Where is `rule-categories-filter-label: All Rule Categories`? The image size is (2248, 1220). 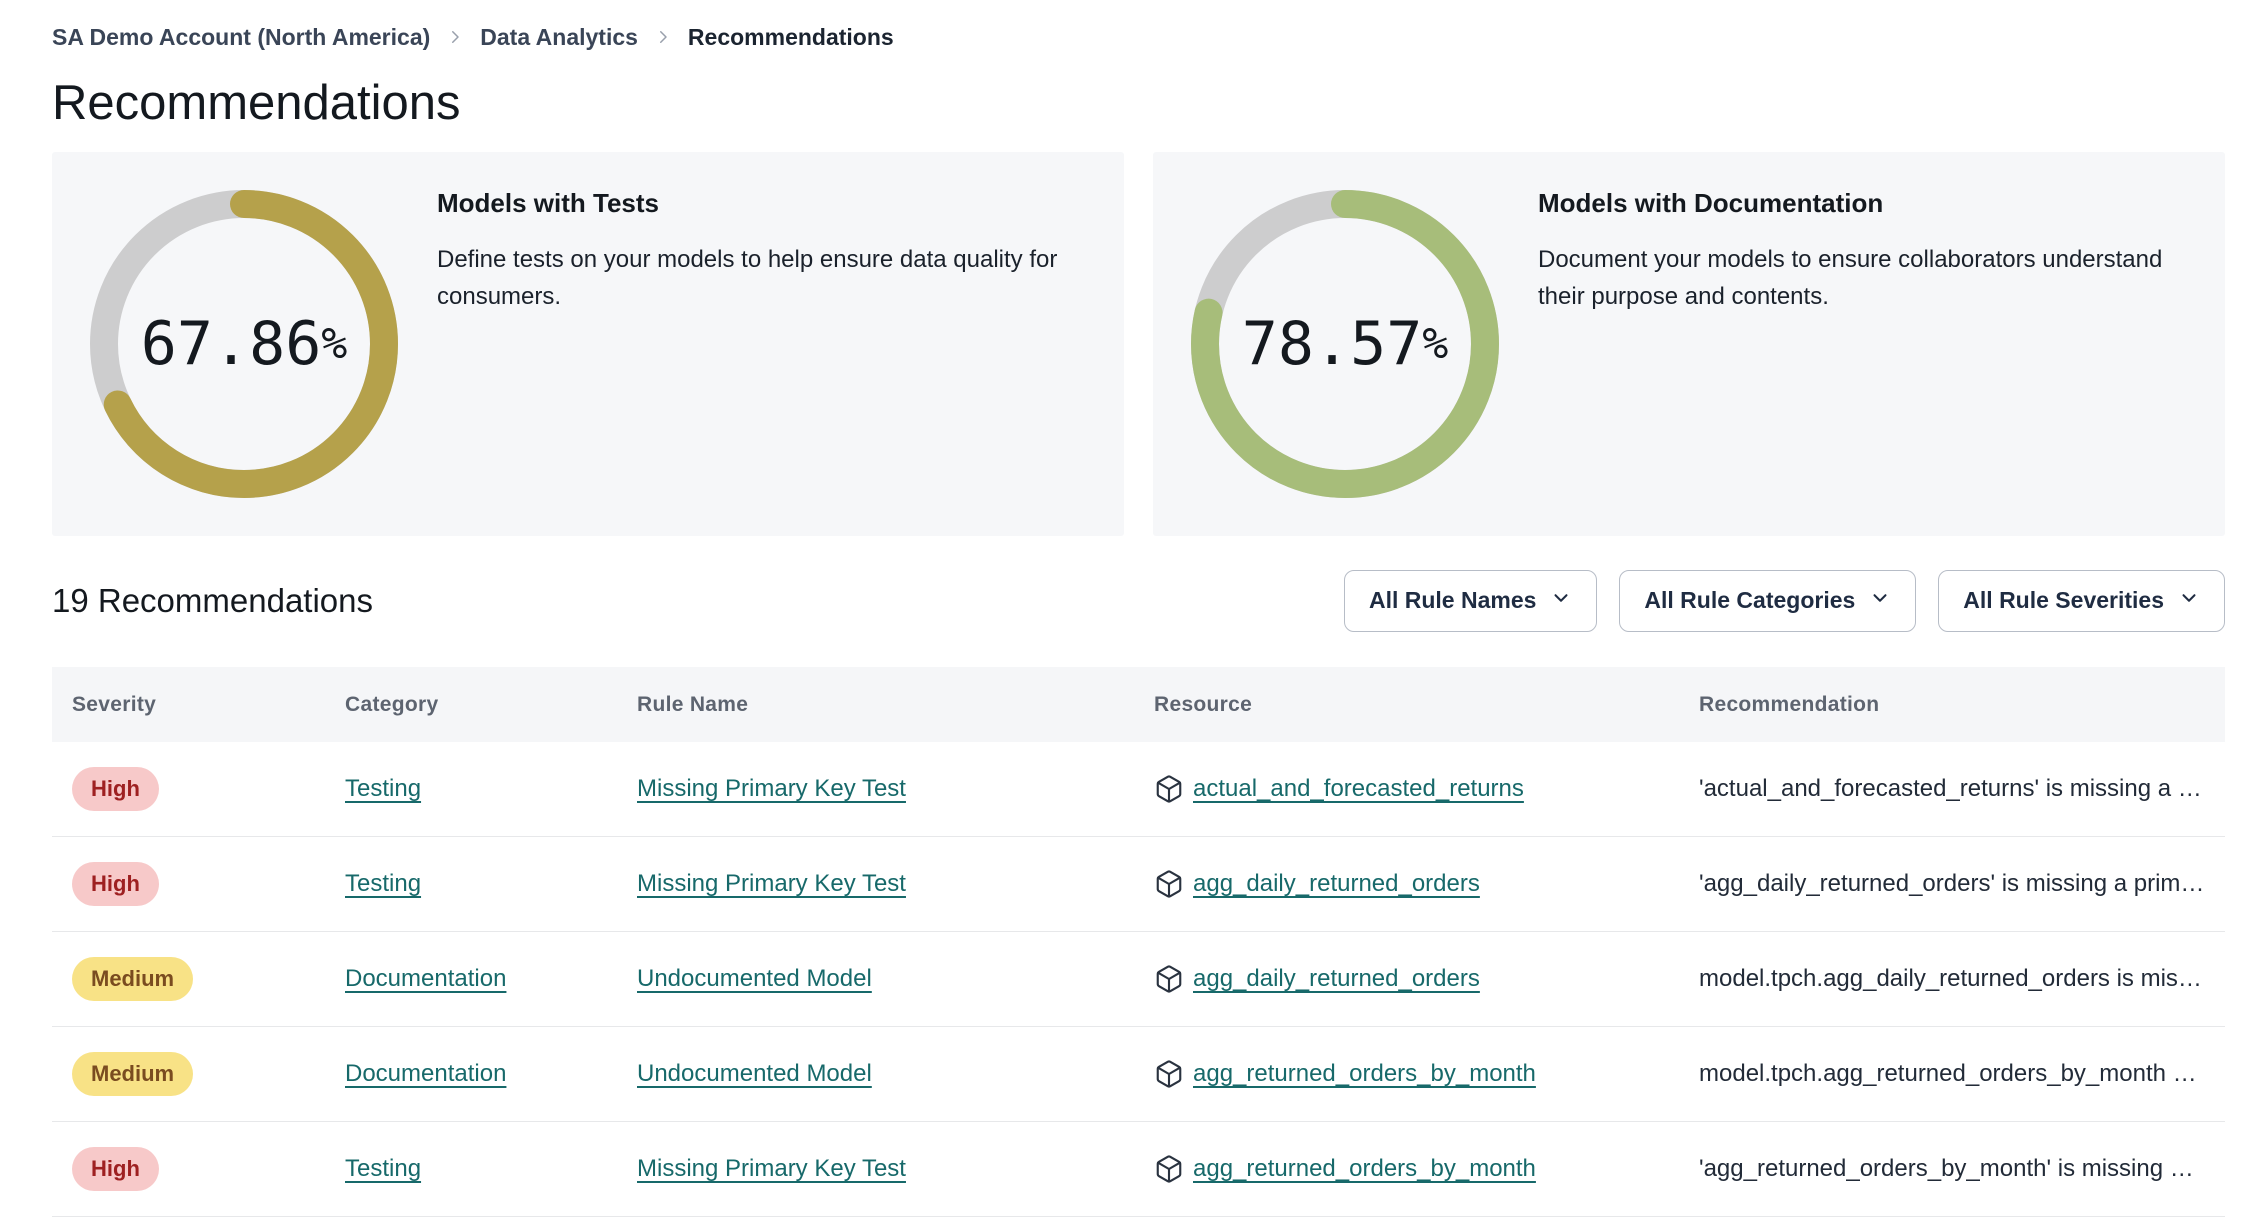 rule-categories-filter-label: All Rule Categories is located at coordinates (1750, 600).